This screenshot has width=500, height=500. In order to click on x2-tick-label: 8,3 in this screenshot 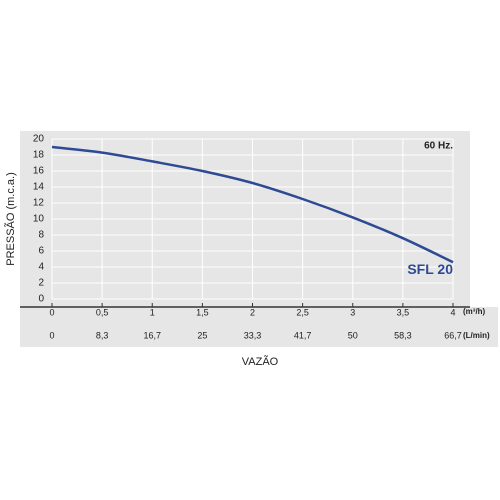, I will do `click(102, 335)`.